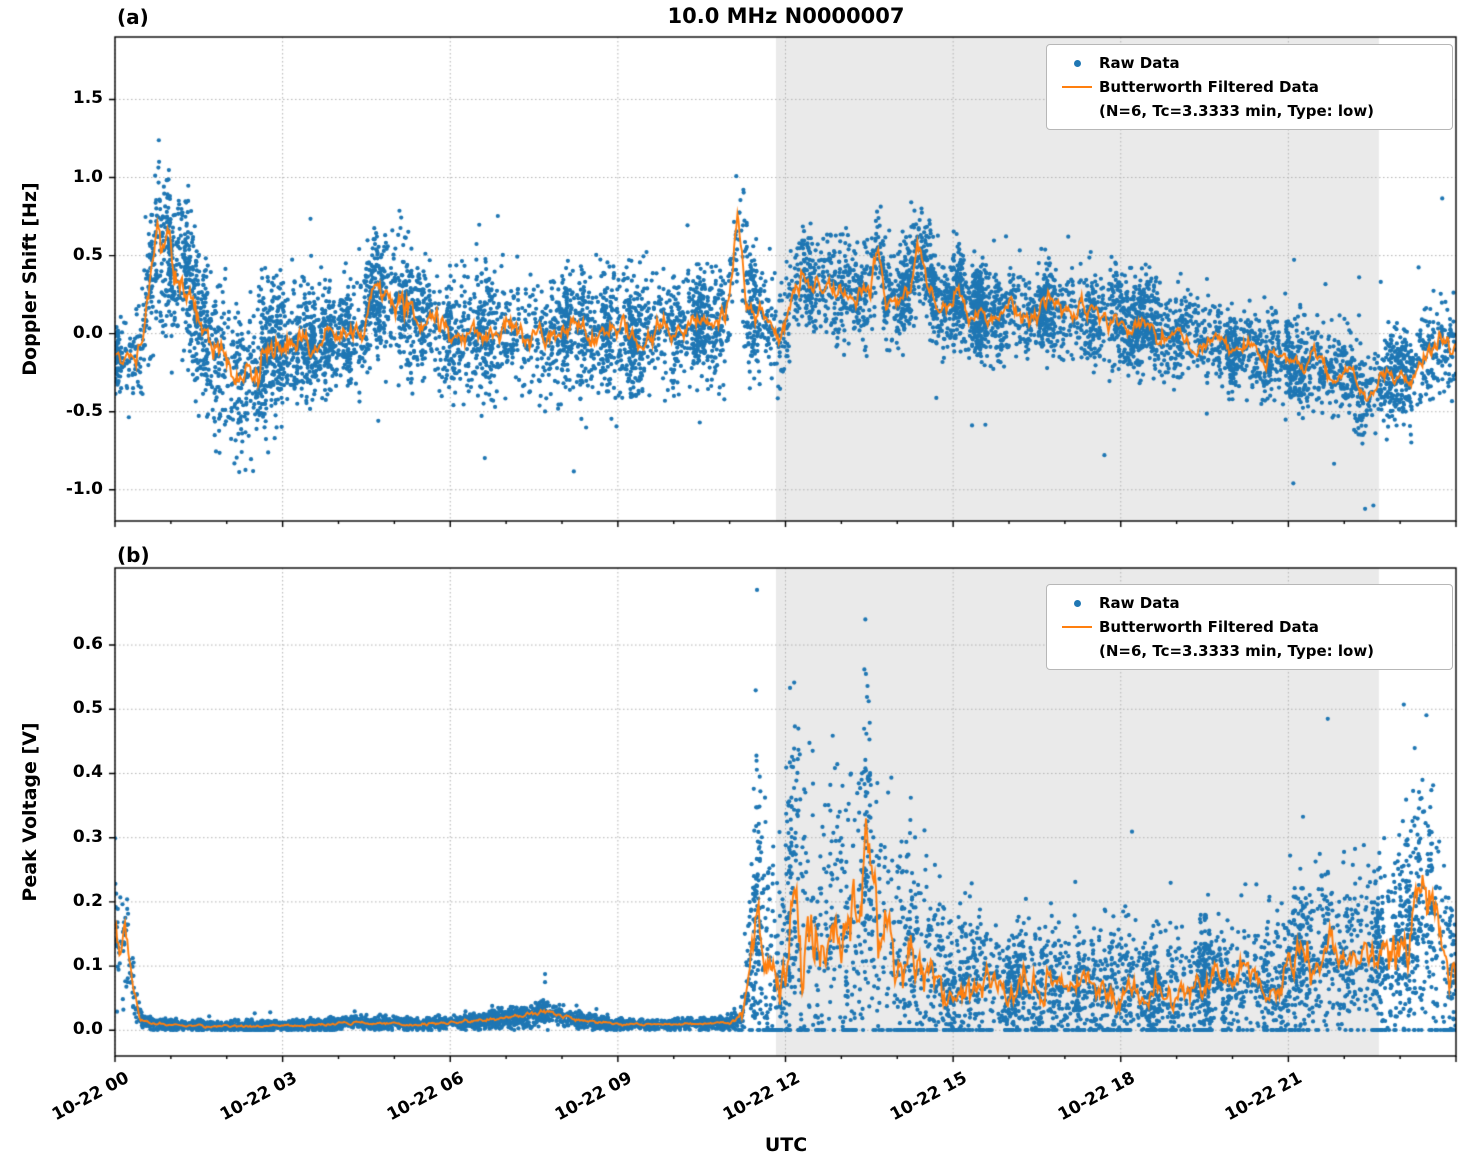 The image size is (1471, 1172). What do you see at coordinates (87, 900) in the screenshot?
I see `y-tick-label: 0.2` at bounding box center [87, 900].